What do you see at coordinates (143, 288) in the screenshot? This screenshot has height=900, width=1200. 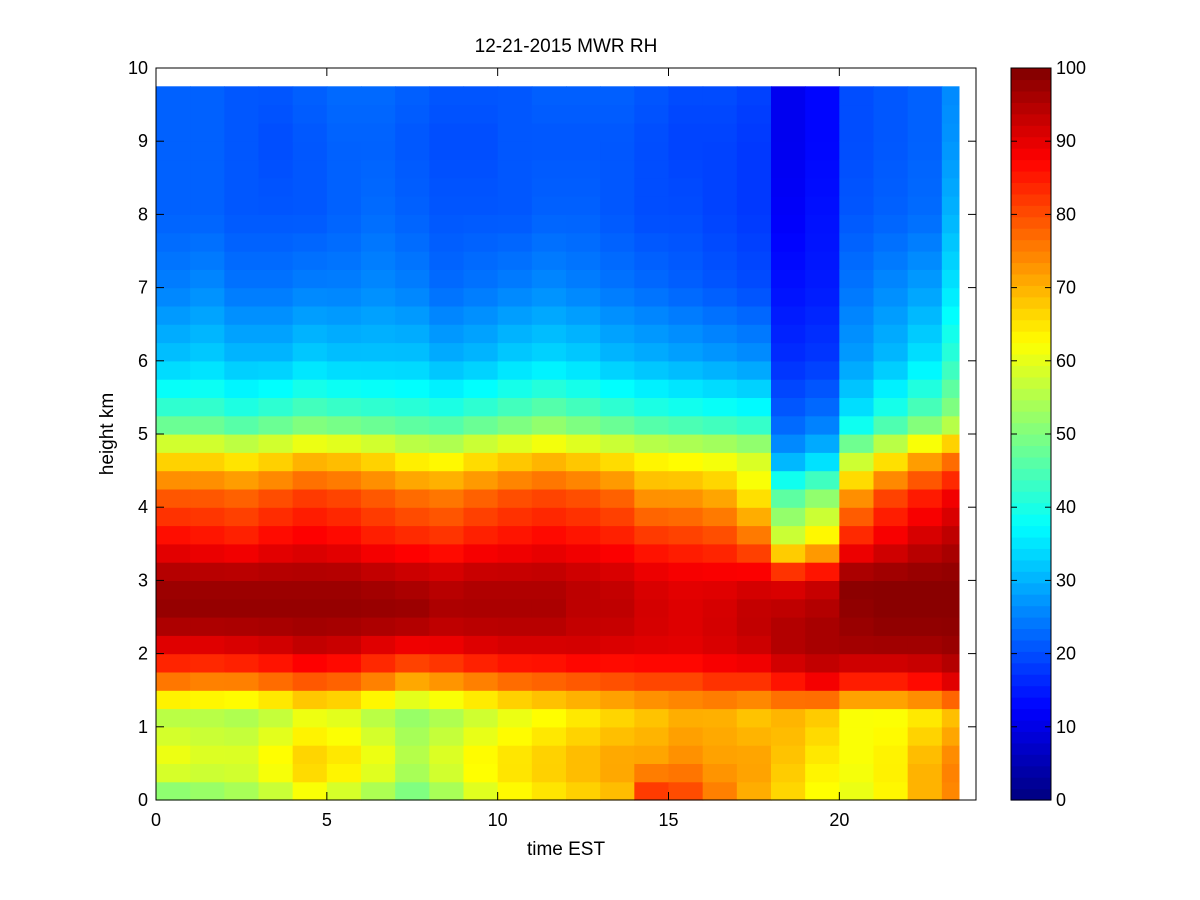 I see `y-tick-label: 7` at bounding box center [143, 288].